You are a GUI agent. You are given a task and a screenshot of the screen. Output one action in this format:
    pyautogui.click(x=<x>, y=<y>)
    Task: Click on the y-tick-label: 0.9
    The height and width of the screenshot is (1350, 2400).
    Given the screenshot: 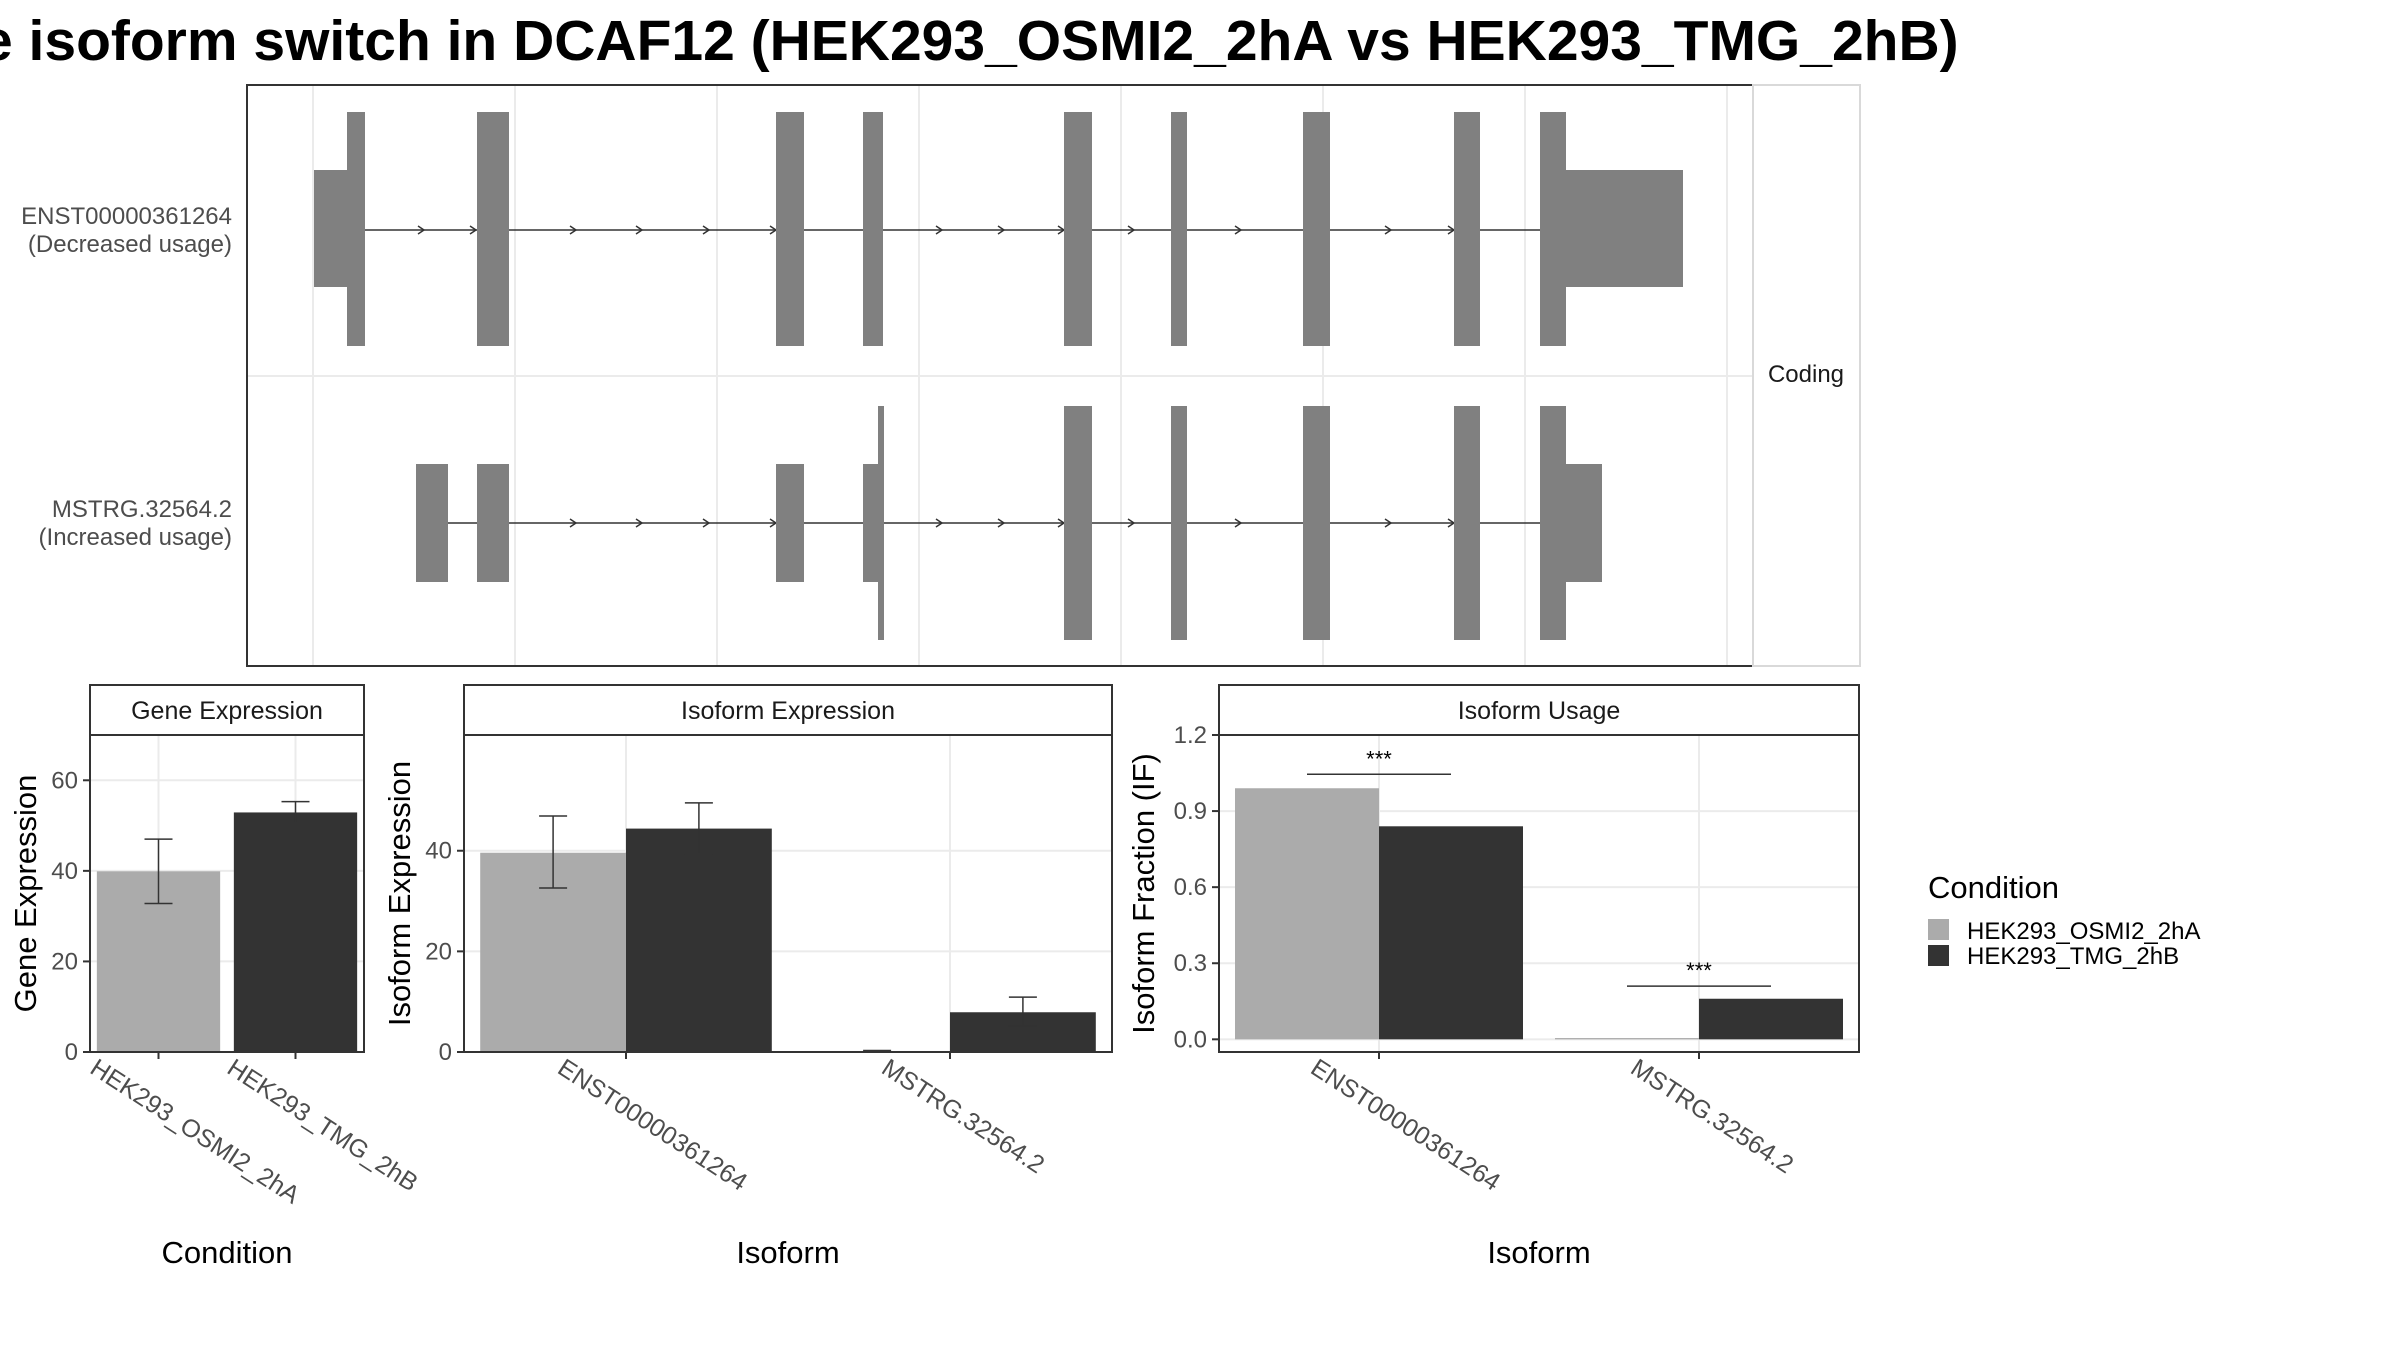 What is the action you would take?
    pyautogui.click(x=1190, y=811)
    